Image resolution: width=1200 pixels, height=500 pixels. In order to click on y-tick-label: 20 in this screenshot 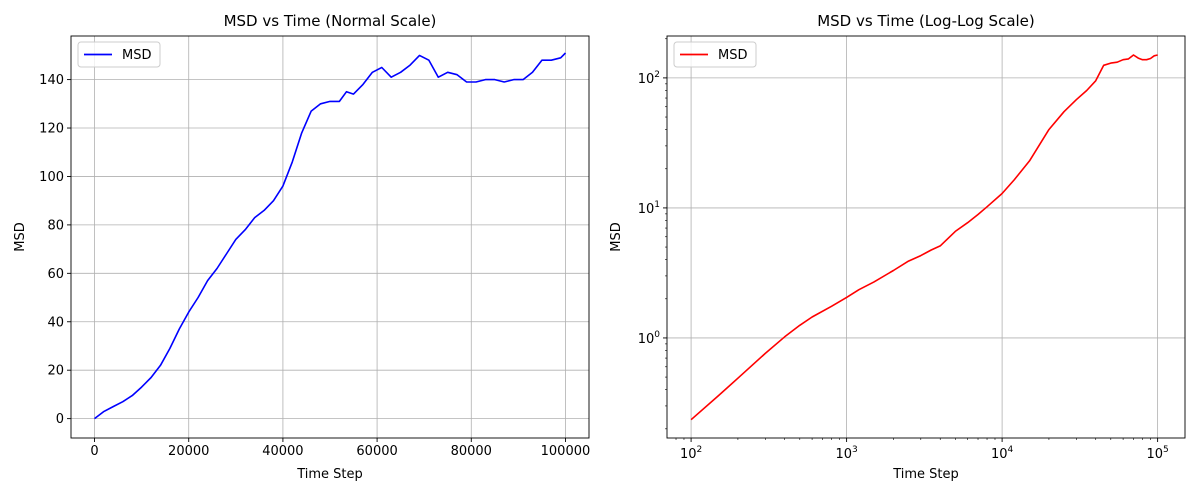, I will do `click(55, 371)`.